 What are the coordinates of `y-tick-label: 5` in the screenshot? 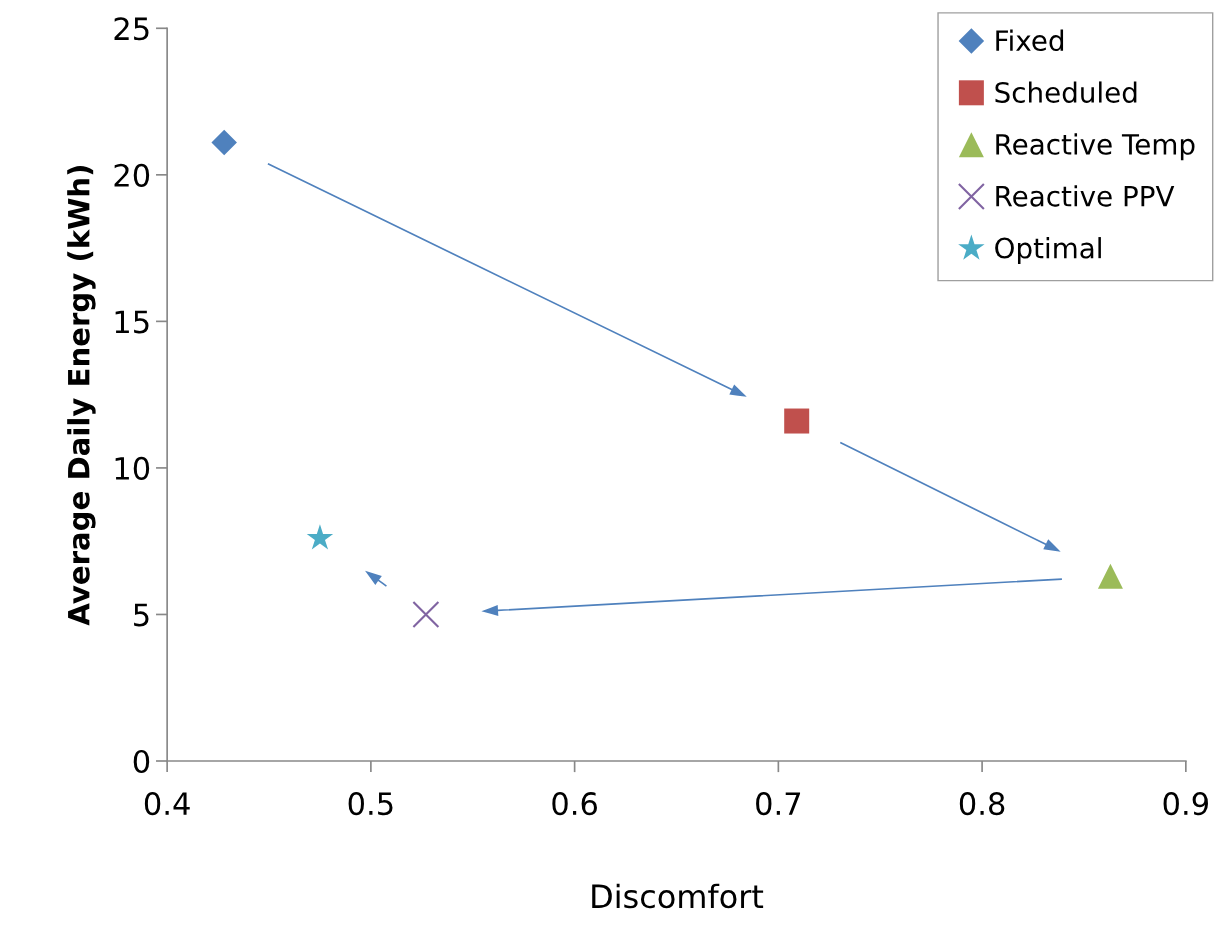 It's located at (141, 615).